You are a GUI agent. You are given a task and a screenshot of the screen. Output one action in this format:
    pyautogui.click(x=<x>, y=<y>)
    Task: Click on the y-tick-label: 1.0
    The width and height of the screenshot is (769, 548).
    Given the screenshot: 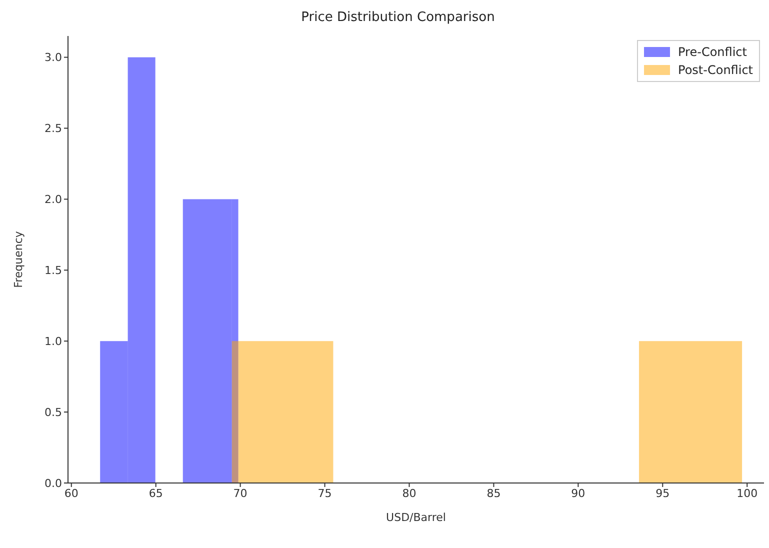 What is the action you would take?
    pyautogui.click(x=53, y=341)
    